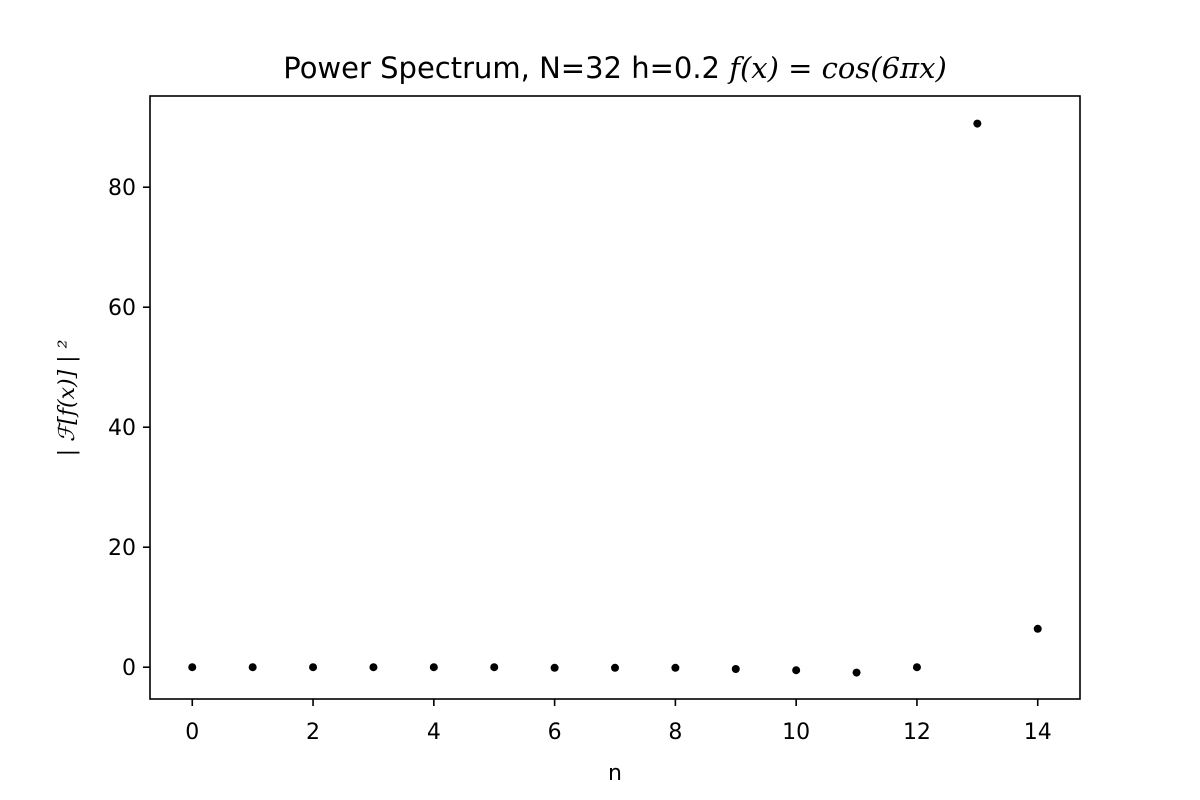  What do you see at coordinates (796, 732) in the screenshot?
I see `x-tick-label: 10` at bounding box center [796, 732].